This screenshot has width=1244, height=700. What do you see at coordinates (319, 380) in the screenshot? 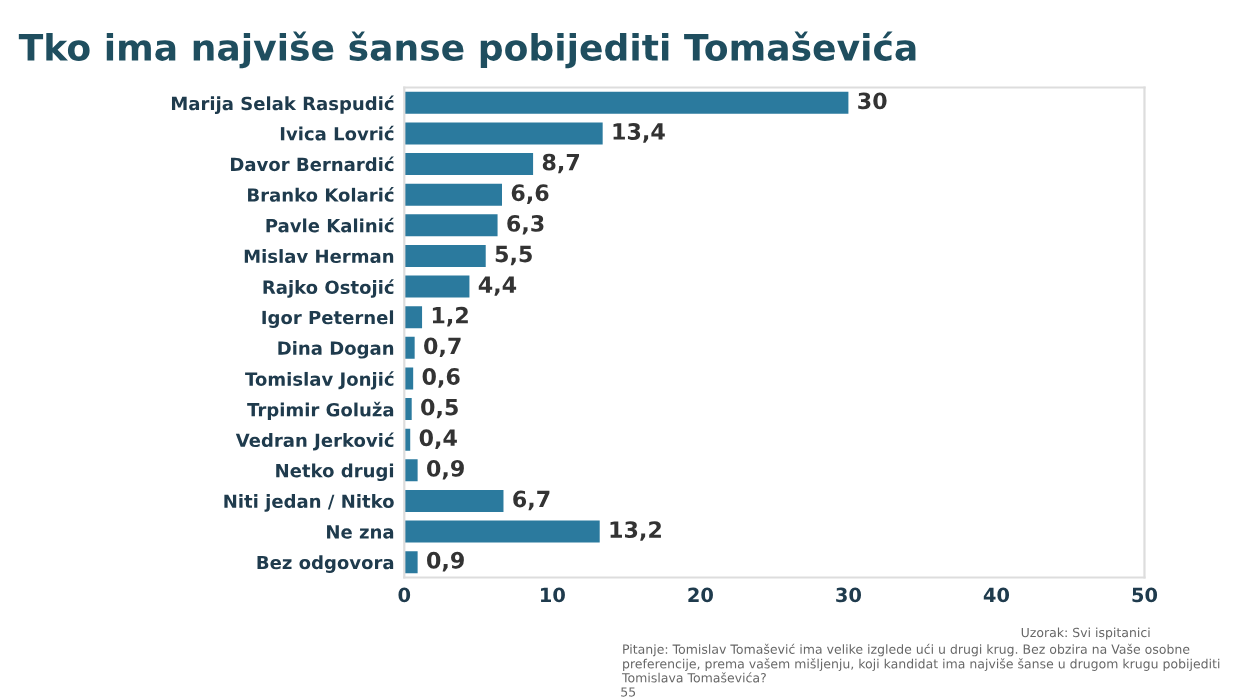
I see `y-tick-label: Tomislav Jonjić` at bounding box center [319, 380].